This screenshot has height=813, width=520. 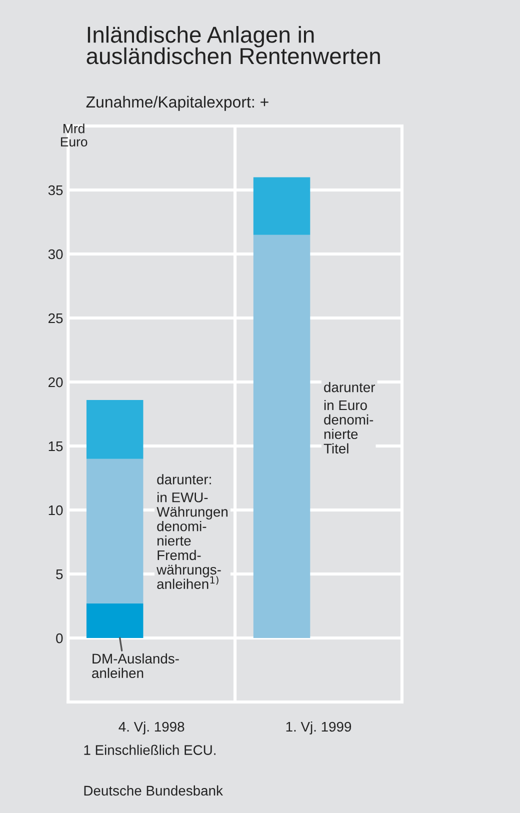 I want to click on x-tick-label: 4. Vj. 1998, so click(x=151, y=727).